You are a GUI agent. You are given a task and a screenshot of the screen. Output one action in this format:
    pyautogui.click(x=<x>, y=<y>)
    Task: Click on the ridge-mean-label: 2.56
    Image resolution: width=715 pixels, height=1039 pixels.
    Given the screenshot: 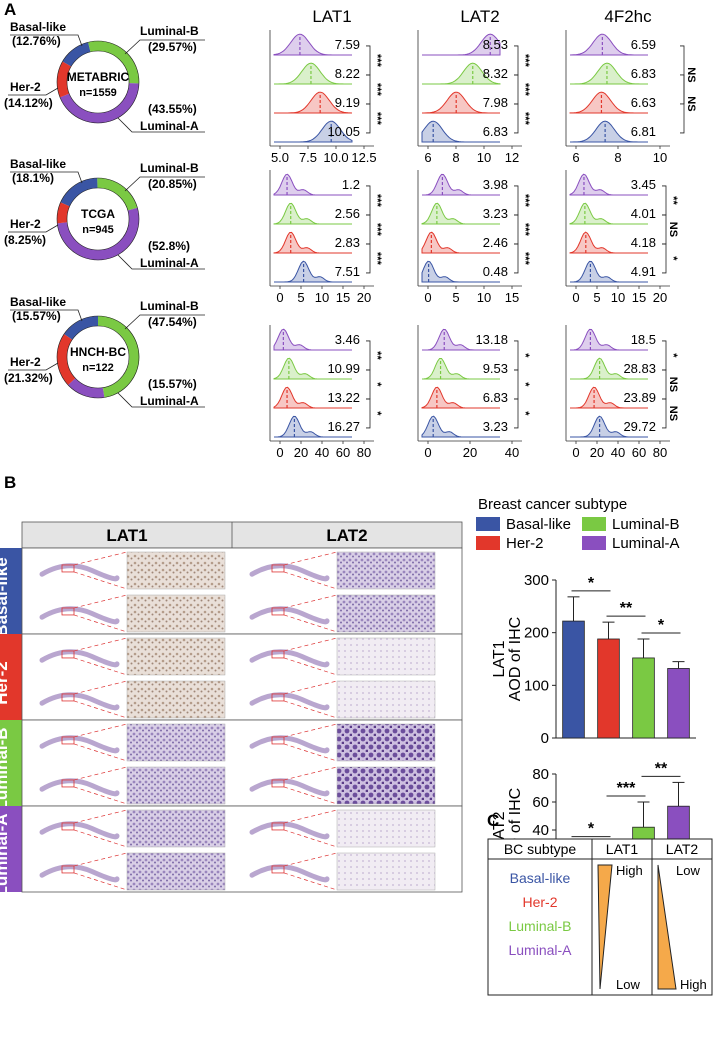 What is the action you would take?
    pyautogui.click(x=347, y=213)
    